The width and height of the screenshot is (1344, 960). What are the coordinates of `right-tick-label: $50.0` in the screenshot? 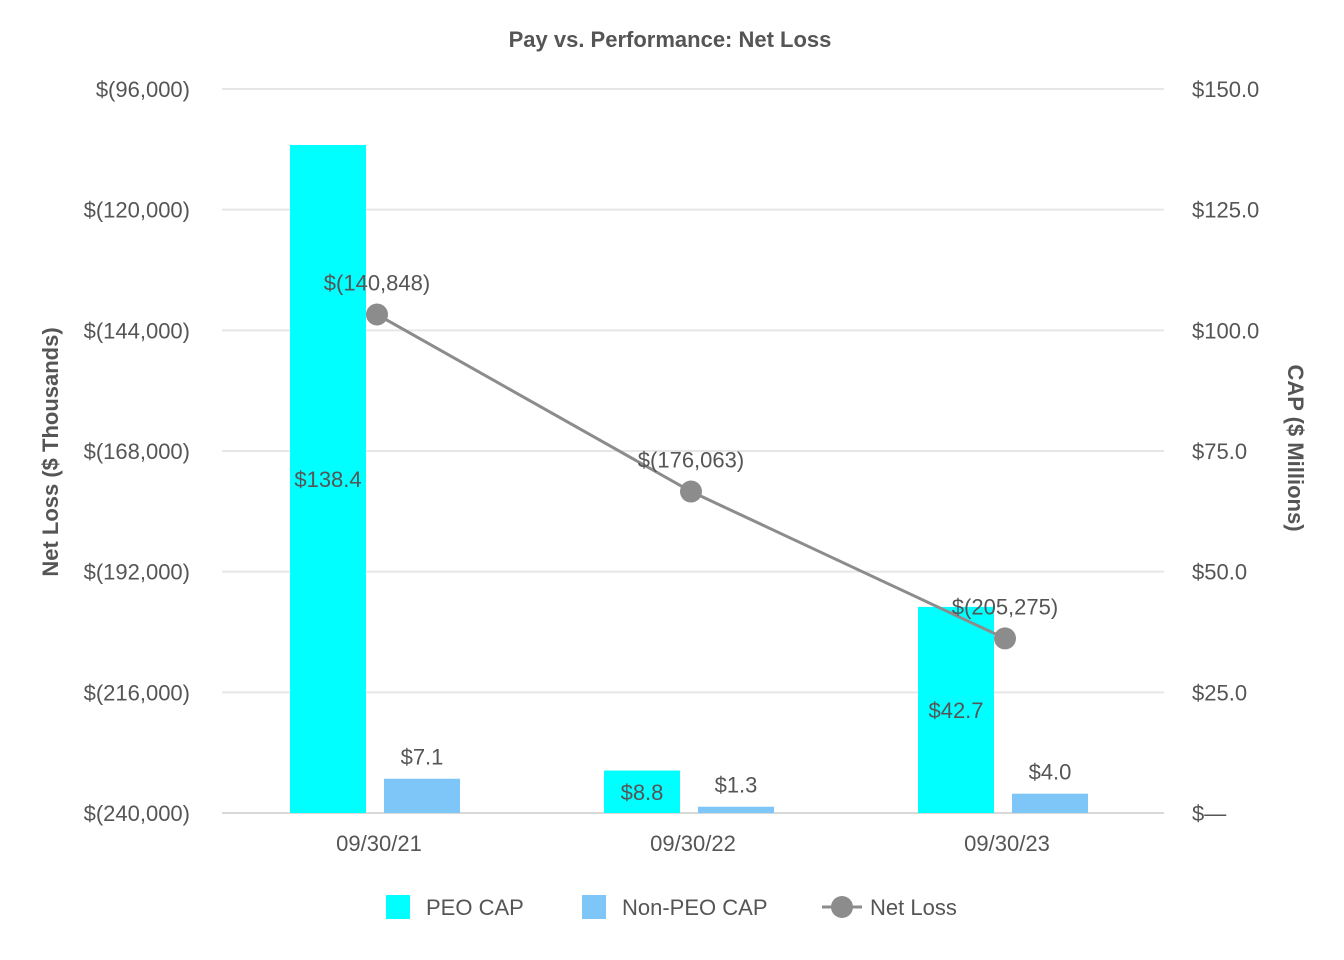 It's located at (1219, 572).